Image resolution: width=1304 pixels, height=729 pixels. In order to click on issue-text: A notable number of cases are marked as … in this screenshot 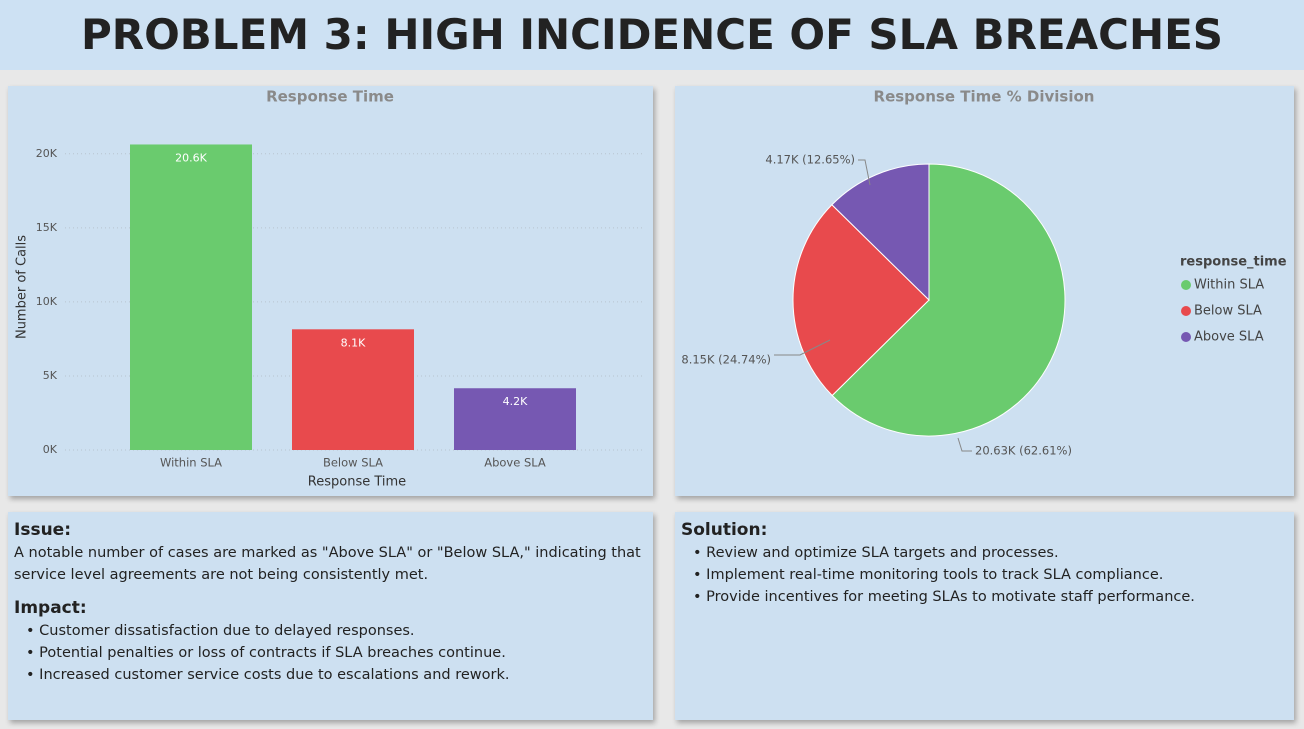, I will do `click(327, 564)`.